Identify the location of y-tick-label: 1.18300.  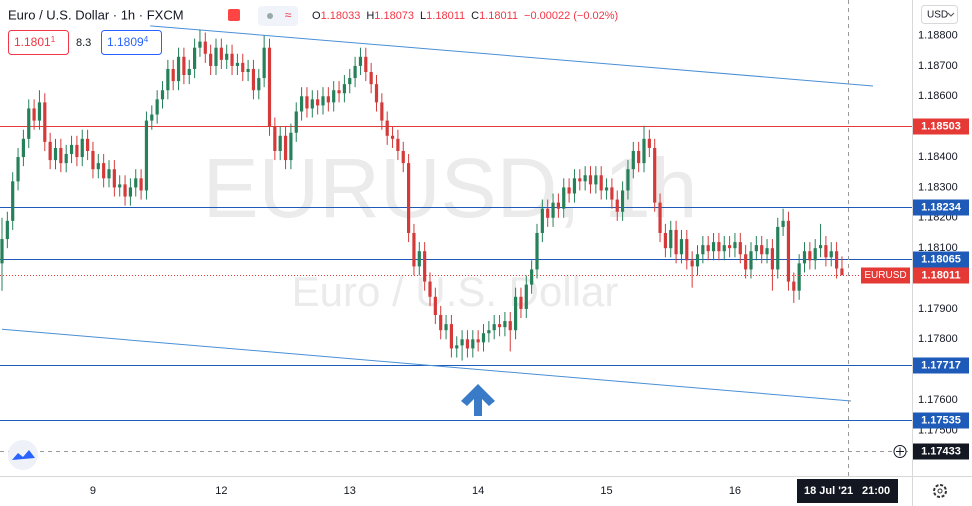
(938, 187).